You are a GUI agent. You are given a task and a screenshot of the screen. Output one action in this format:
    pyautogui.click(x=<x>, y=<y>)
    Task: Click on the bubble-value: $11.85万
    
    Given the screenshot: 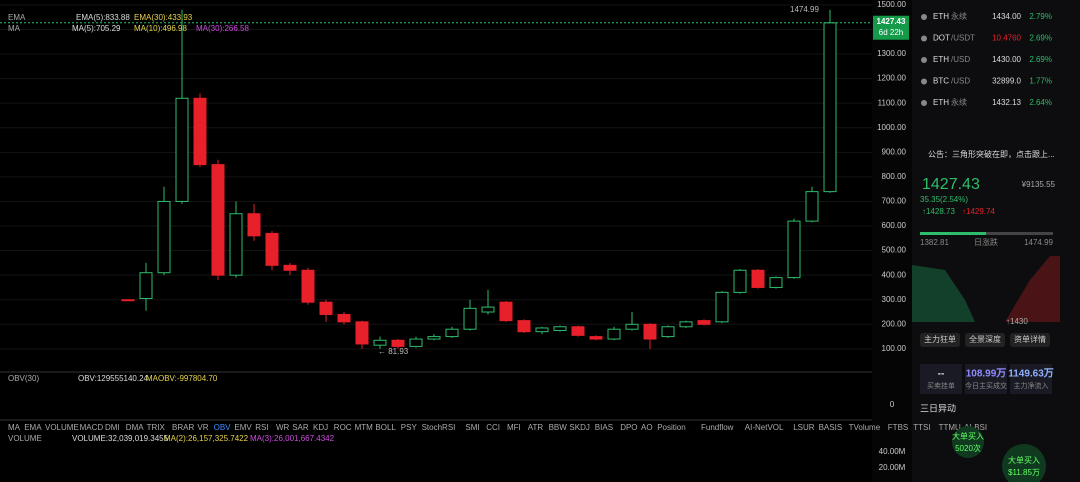 What is the action you would take?
    pyautogui.click(x=1024, y=472)
    